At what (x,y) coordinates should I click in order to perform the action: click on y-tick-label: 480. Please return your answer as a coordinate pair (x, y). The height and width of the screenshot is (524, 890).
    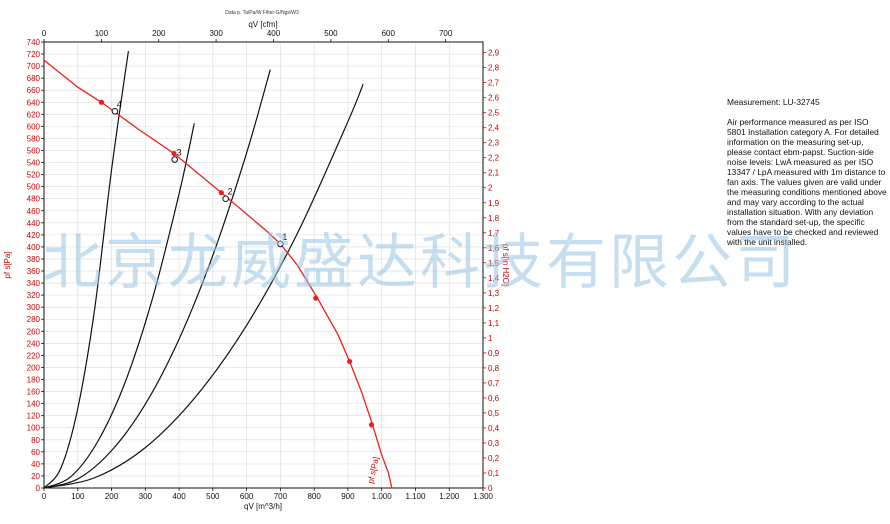
    Looking at the image, I should click on (34, 199).